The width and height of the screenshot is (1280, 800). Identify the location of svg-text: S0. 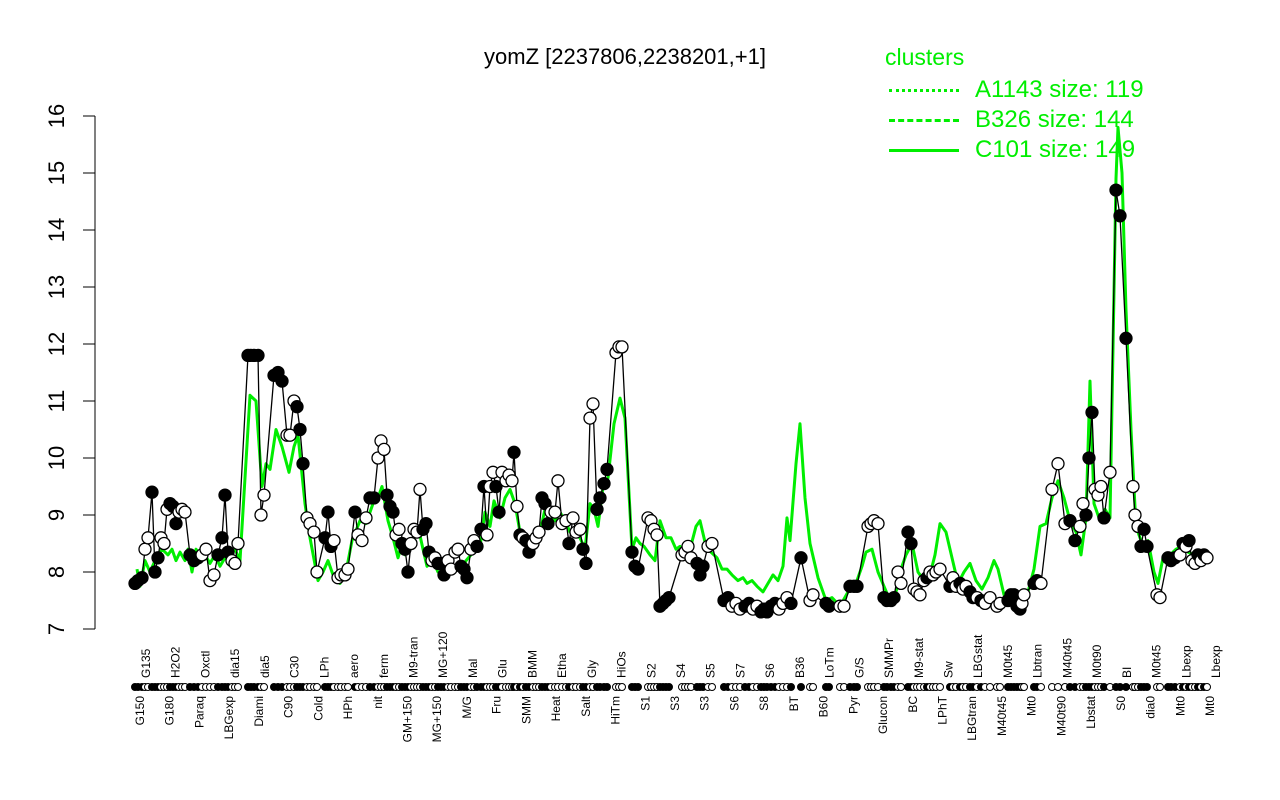
(1121, 703).